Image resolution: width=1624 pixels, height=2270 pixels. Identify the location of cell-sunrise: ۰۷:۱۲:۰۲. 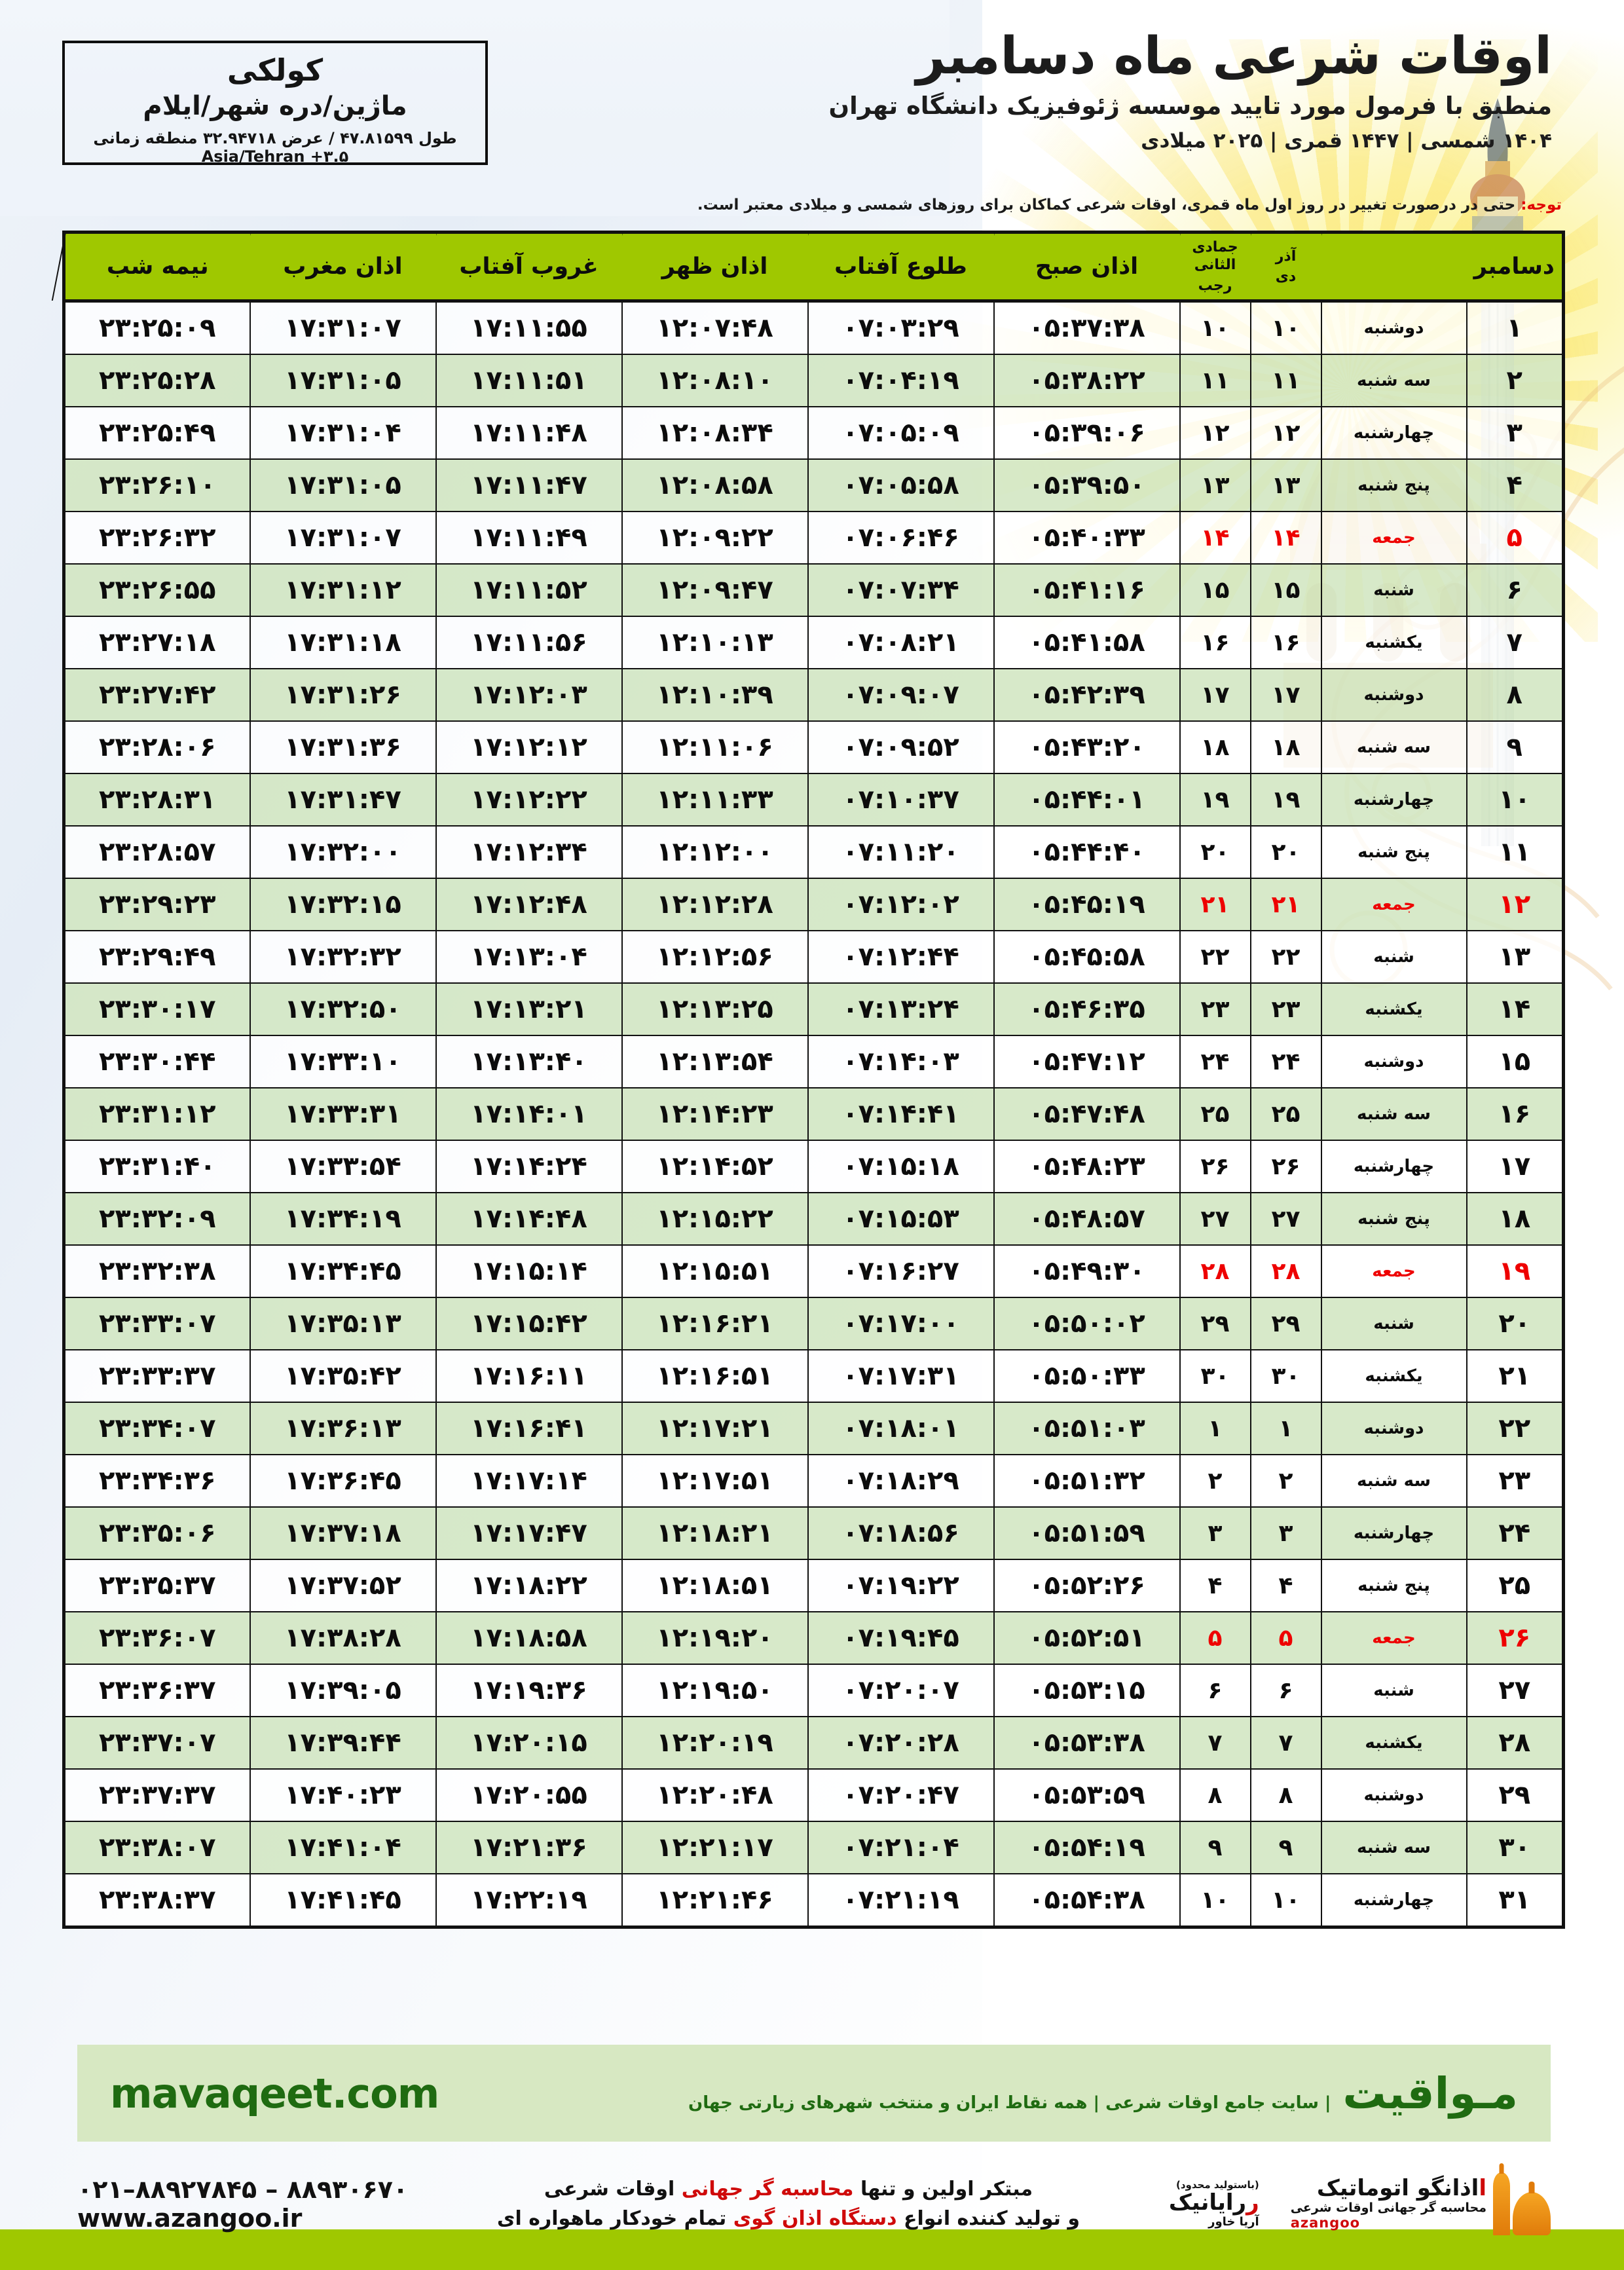
(901, 904).